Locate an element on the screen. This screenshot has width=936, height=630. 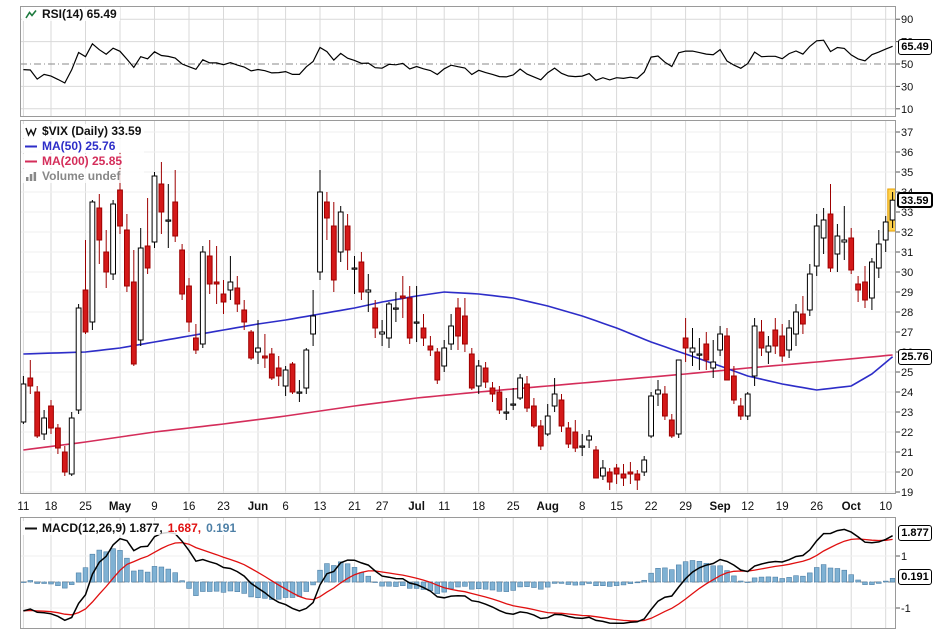
volume-bars-icon is located at coordinates (31, 176).